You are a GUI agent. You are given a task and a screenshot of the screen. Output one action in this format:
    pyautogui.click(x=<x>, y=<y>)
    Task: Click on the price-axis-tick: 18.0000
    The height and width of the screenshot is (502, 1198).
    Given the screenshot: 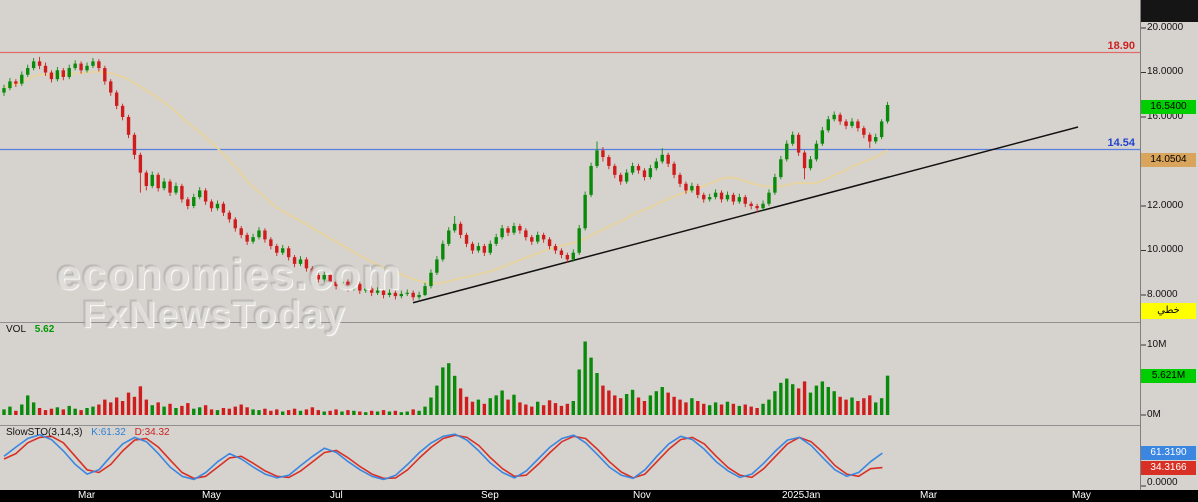 What is the action you would take?
    pyautogui.click(x=1165, y=71)
    